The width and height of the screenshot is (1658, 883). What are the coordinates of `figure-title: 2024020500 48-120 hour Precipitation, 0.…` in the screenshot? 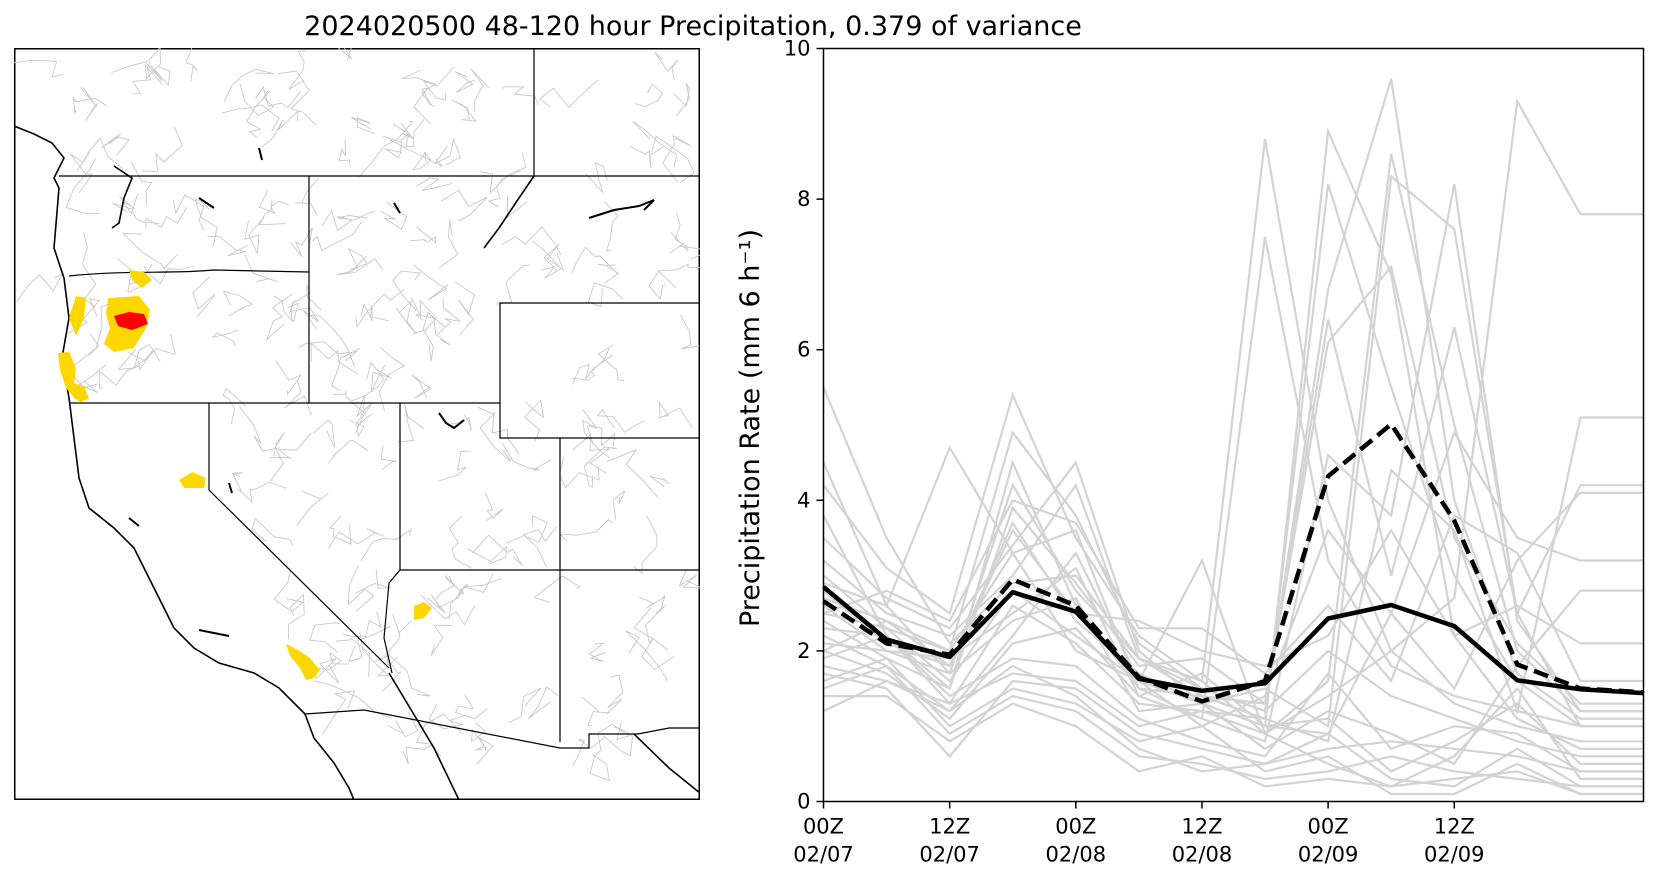 It's located at (693, 26).